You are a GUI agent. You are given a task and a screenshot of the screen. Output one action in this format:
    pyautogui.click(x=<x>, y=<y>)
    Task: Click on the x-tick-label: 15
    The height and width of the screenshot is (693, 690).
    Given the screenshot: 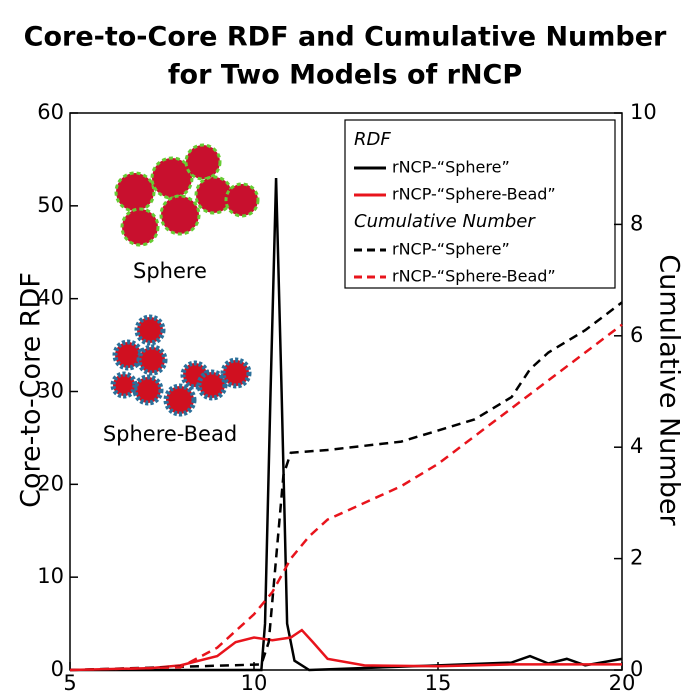 What is the action you would take?
    pyautogui.click(x=438, y=682)
    